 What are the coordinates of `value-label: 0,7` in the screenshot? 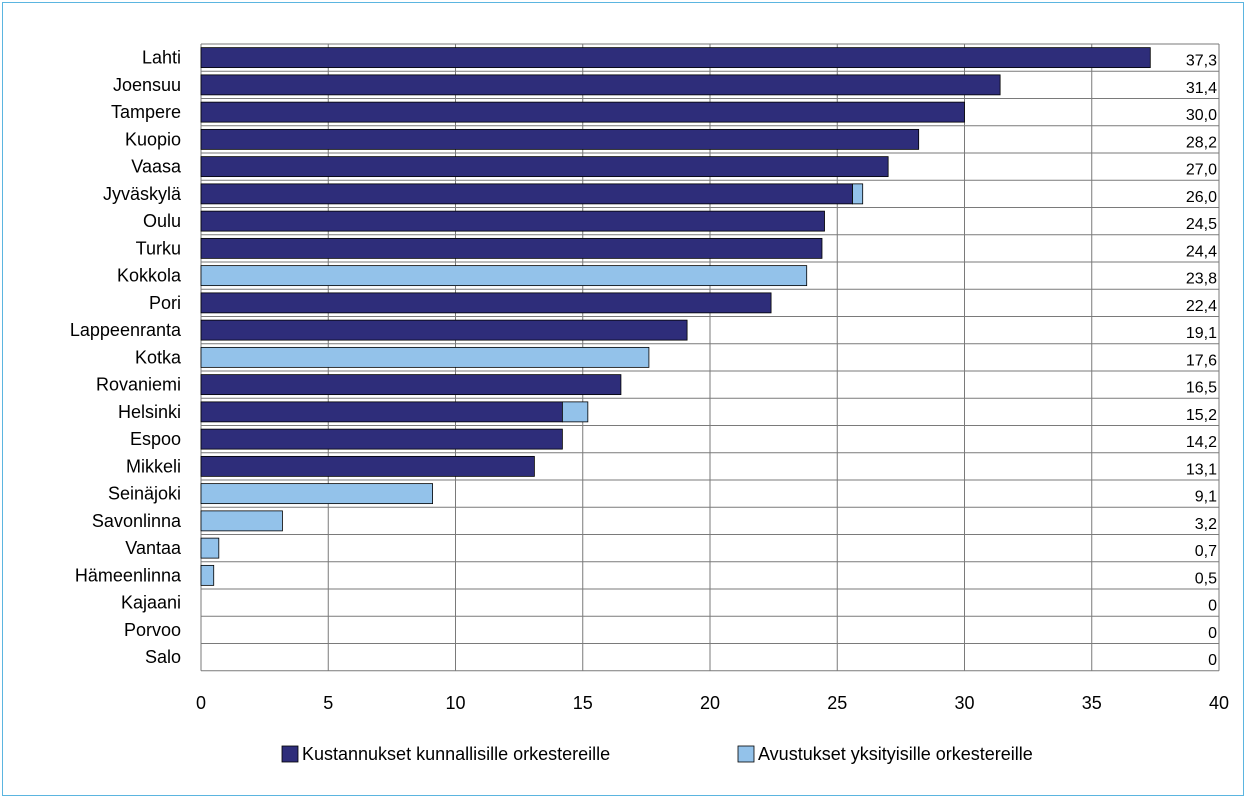 It's located at (1206, 551).